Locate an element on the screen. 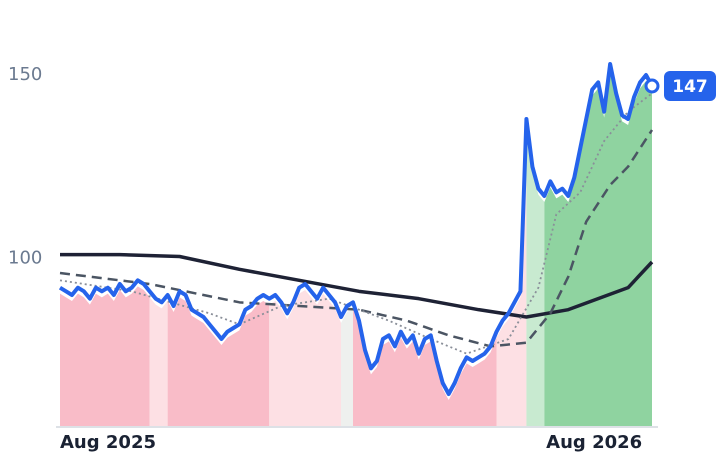 Image resolution: width=718 pixels, height=464 pixels. last-point is located at coordinates (652, 86).